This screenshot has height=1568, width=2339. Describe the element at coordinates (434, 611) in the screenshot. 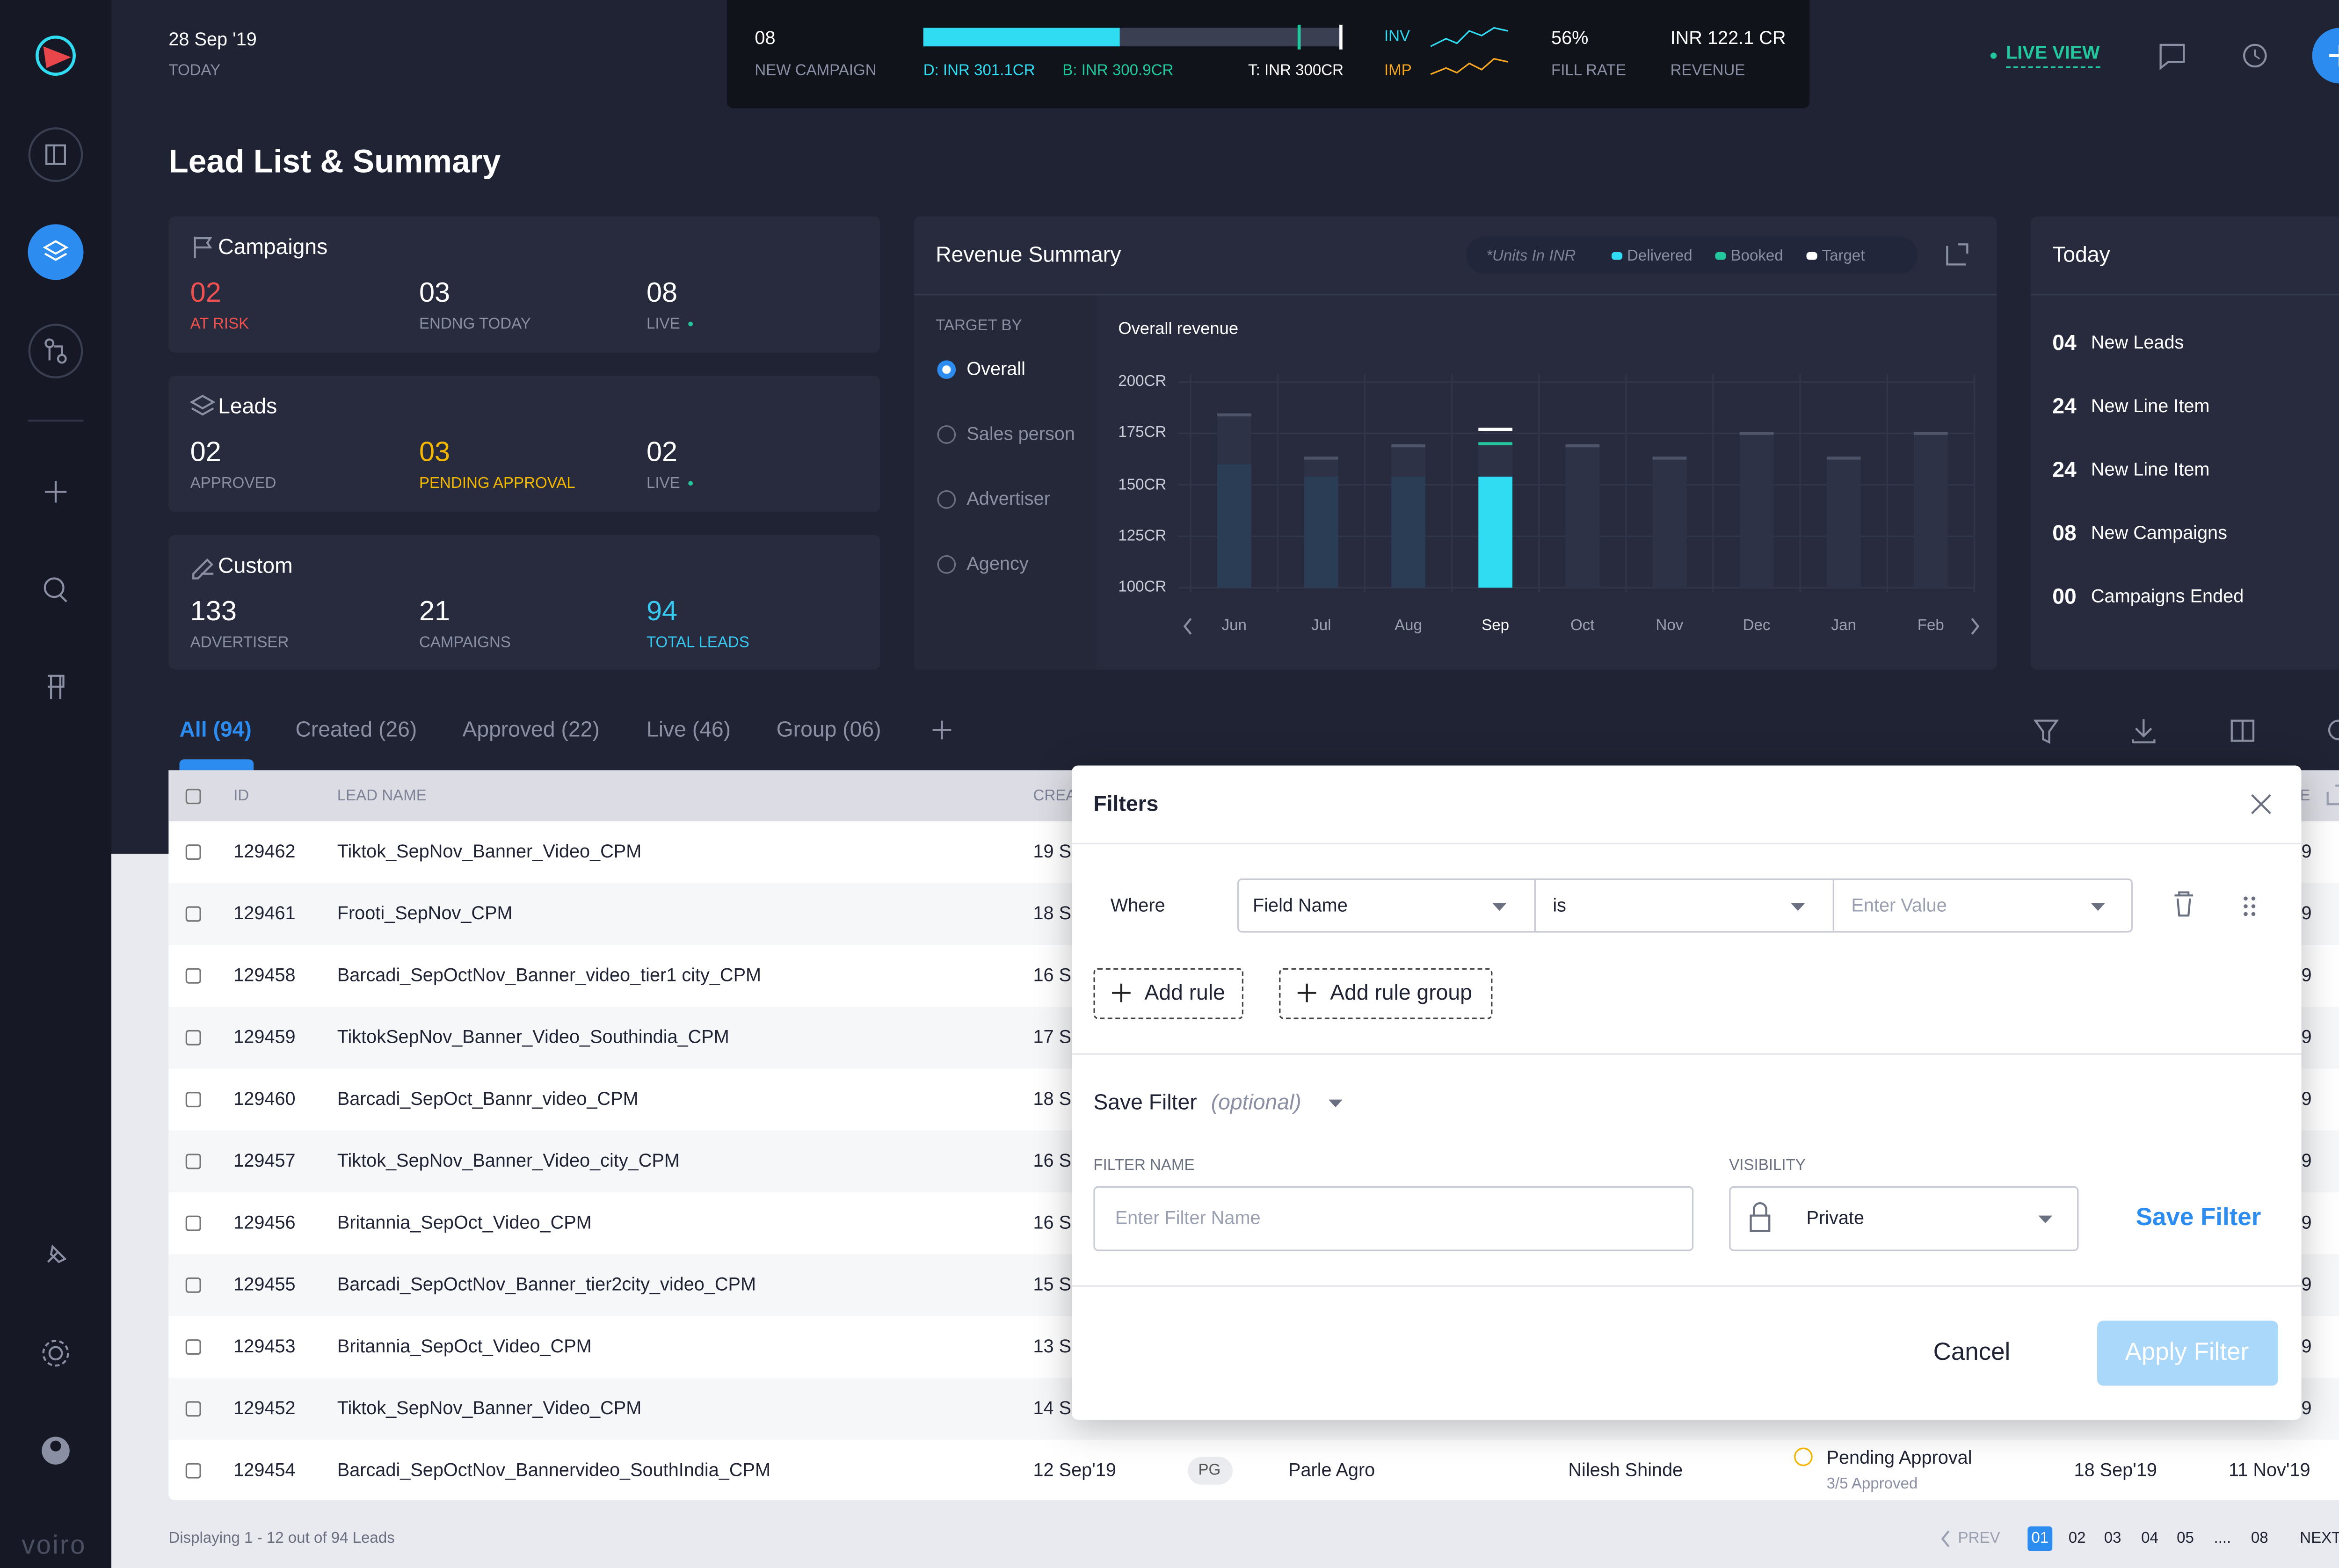

I see `stat-value: 21` at that location.